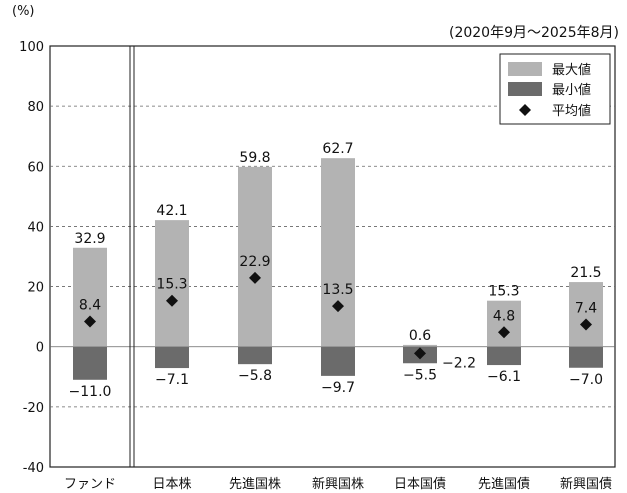 Image resolution: width=627 pixels, height=493 pixels. I want to click on max-value-label: 21.5, so click(585, 273).